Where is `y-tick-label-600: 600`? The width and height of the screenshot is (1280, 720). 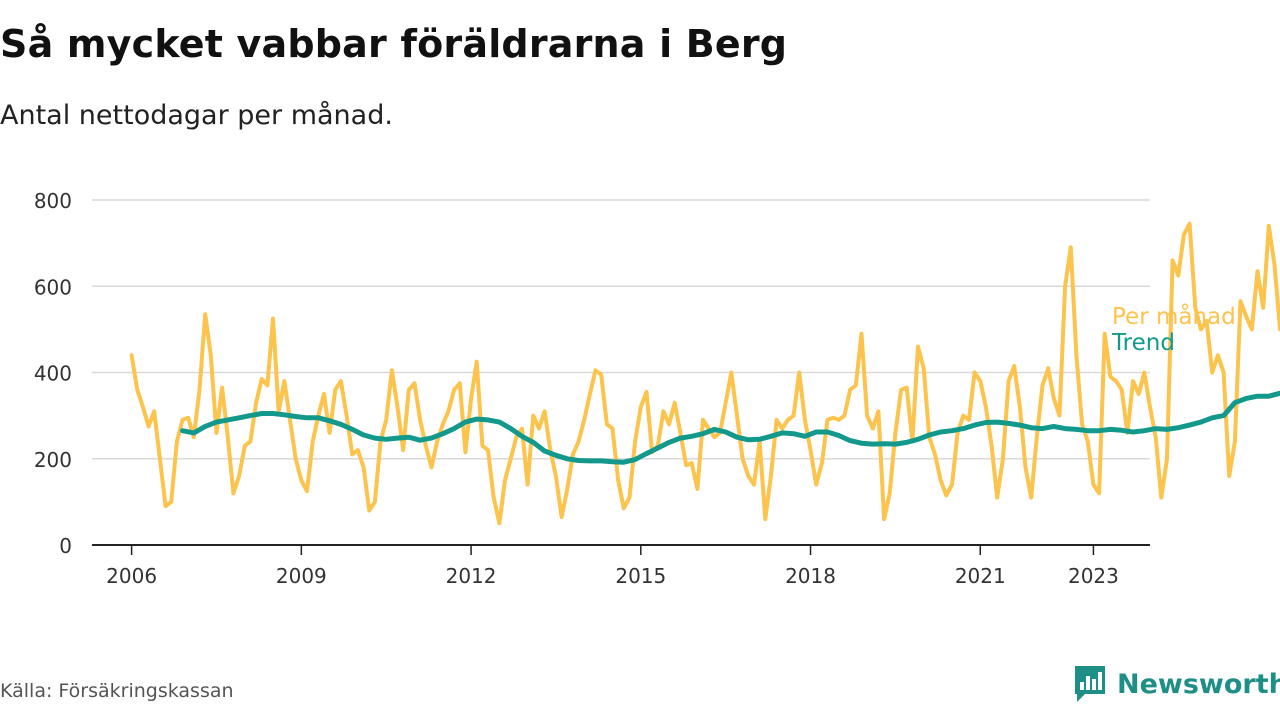 y-tick-label-600: 600 is located at coordinates (53, 287).